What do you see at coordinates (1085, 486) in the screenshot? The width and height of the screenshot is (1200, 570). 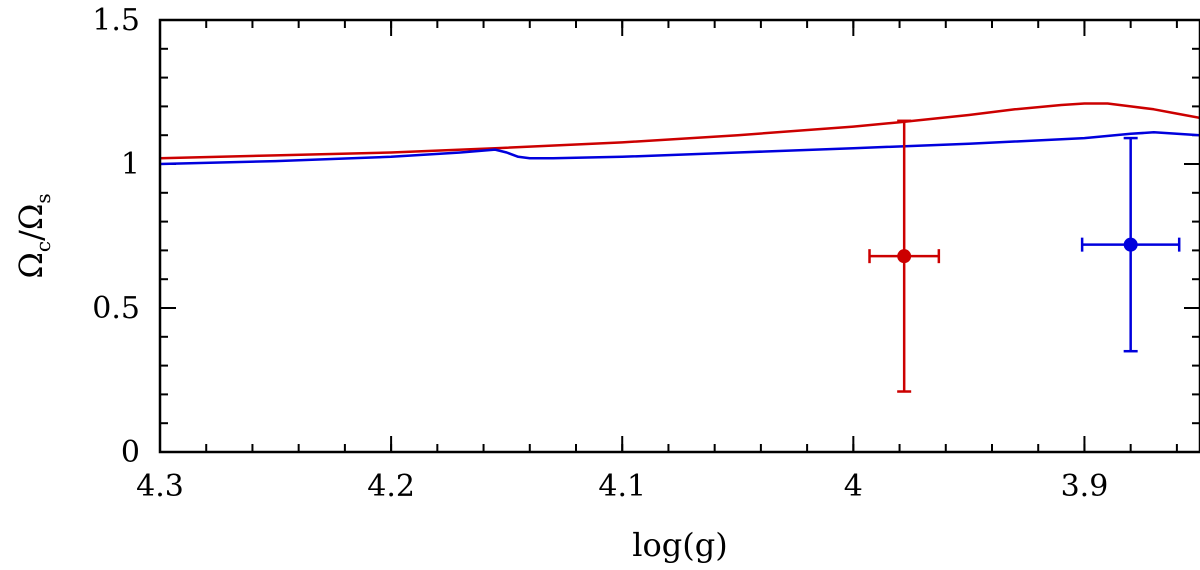 I see `x-tick-label: 3.9` at bounding box center [1085, 486].